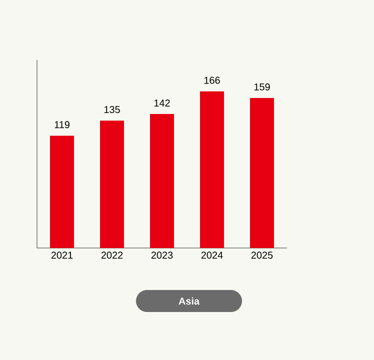 The width and height of the screenshot is (374, 360). Describe the element at coordinates (189, 301) in the screenshot. I see `text: Asia` at that location.